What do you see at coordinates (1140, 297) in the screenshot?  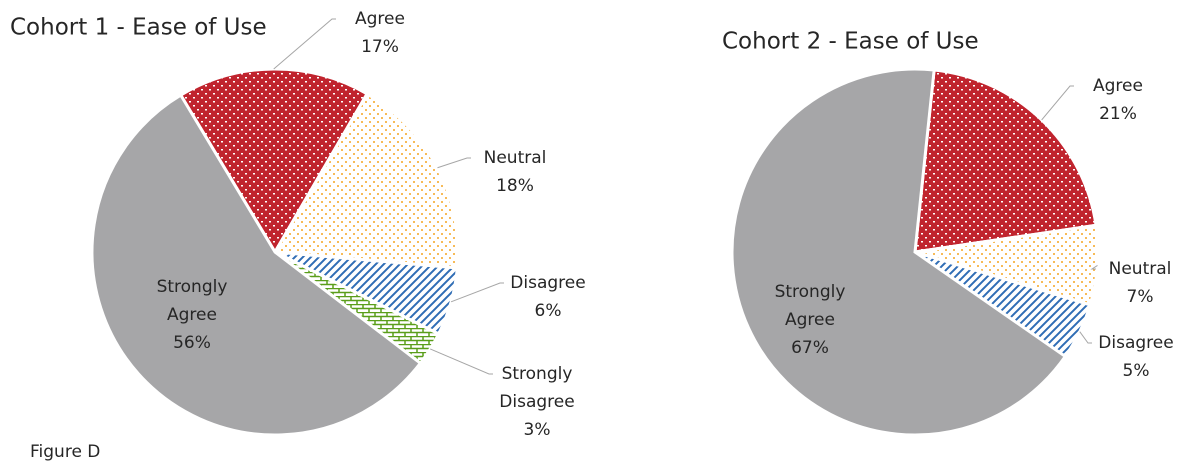 I see `value-label: 7%` at bounding box center [1140, 297].